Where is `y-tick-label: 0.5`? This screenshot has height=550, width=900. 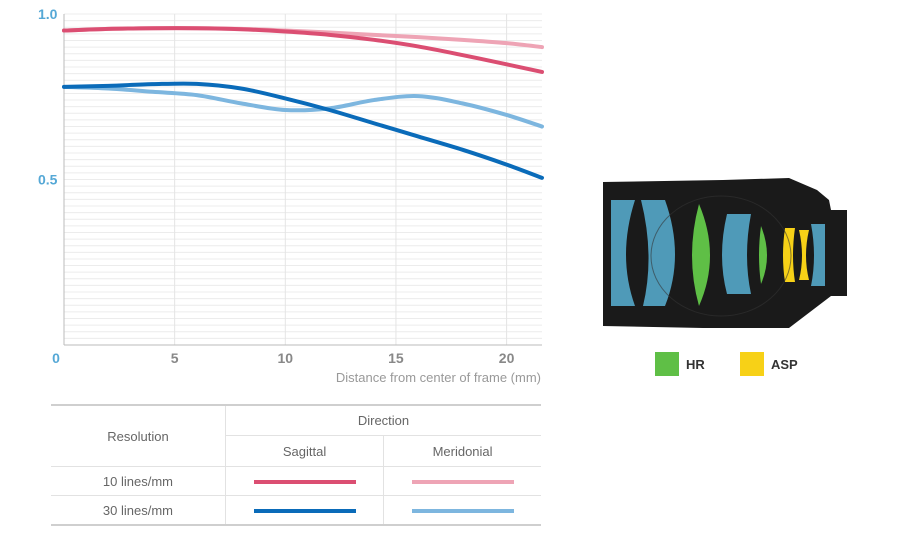
y-tick-label: 0.5 is located at coordinates (48, 180).